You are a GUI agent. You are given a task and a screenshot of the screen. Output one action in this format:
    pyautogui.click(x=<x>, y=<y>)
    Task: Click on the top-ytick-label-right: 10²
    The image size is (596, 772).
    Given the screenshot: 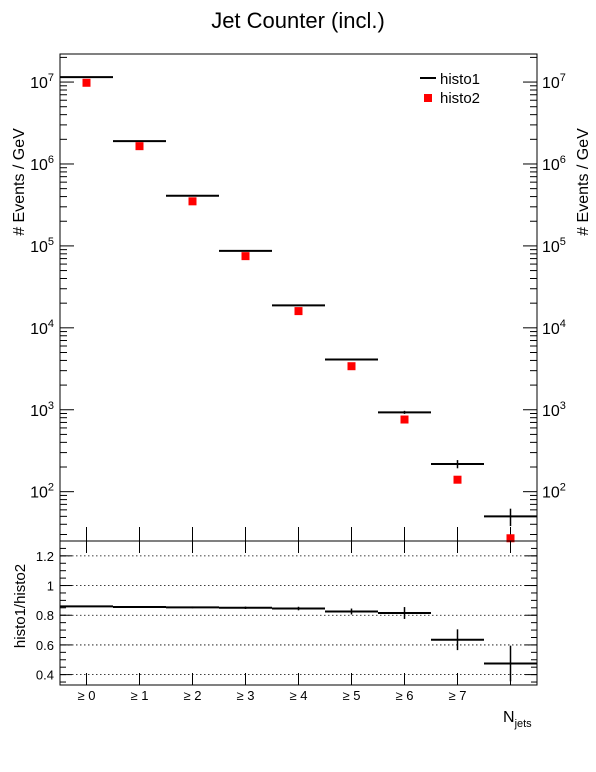 What is the action you would take?
    pyautogui.click(x=554, y=492)
    